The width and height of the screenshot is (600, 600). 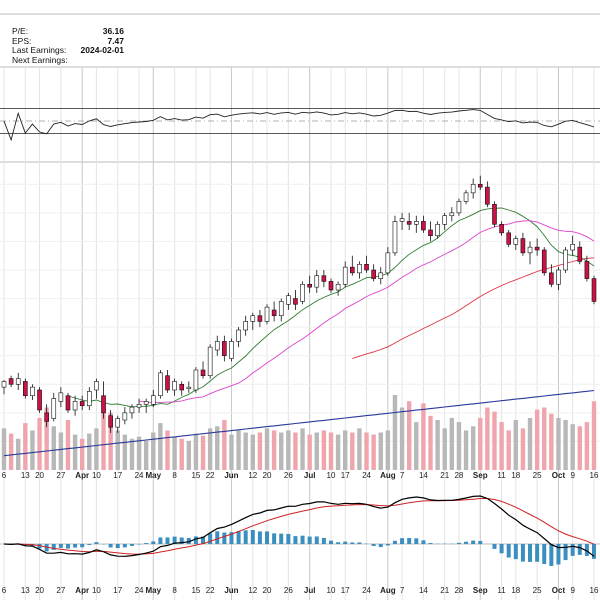 I want to click on date-tick-label: 15, so click(x=195, y=475).